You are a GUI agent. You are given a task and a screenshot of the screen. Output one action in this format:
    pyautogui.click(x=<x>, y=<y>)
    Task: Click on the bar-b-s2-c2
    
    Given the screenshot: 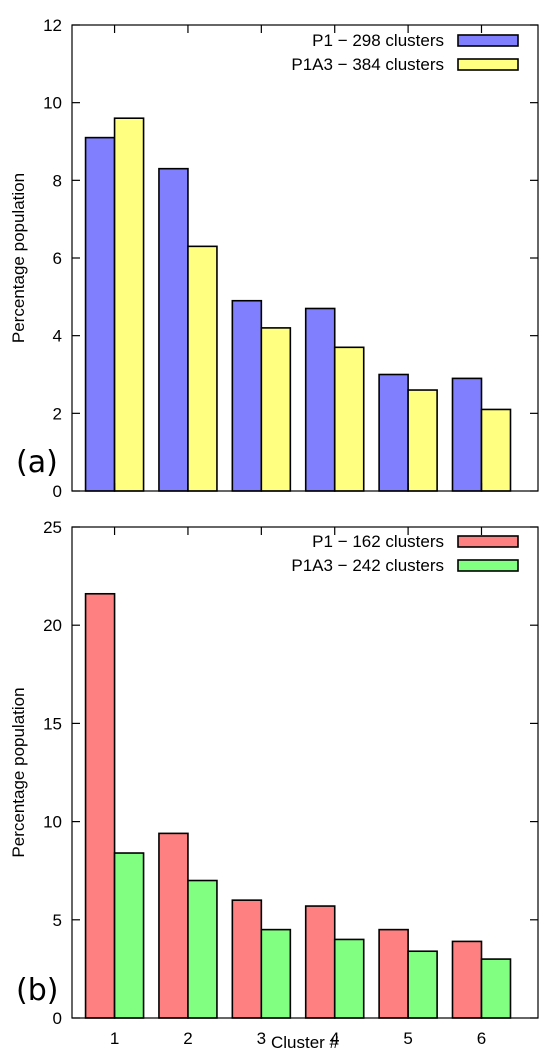 What is the action you would take?
    pyautogui.click(x=202, y=949)
    